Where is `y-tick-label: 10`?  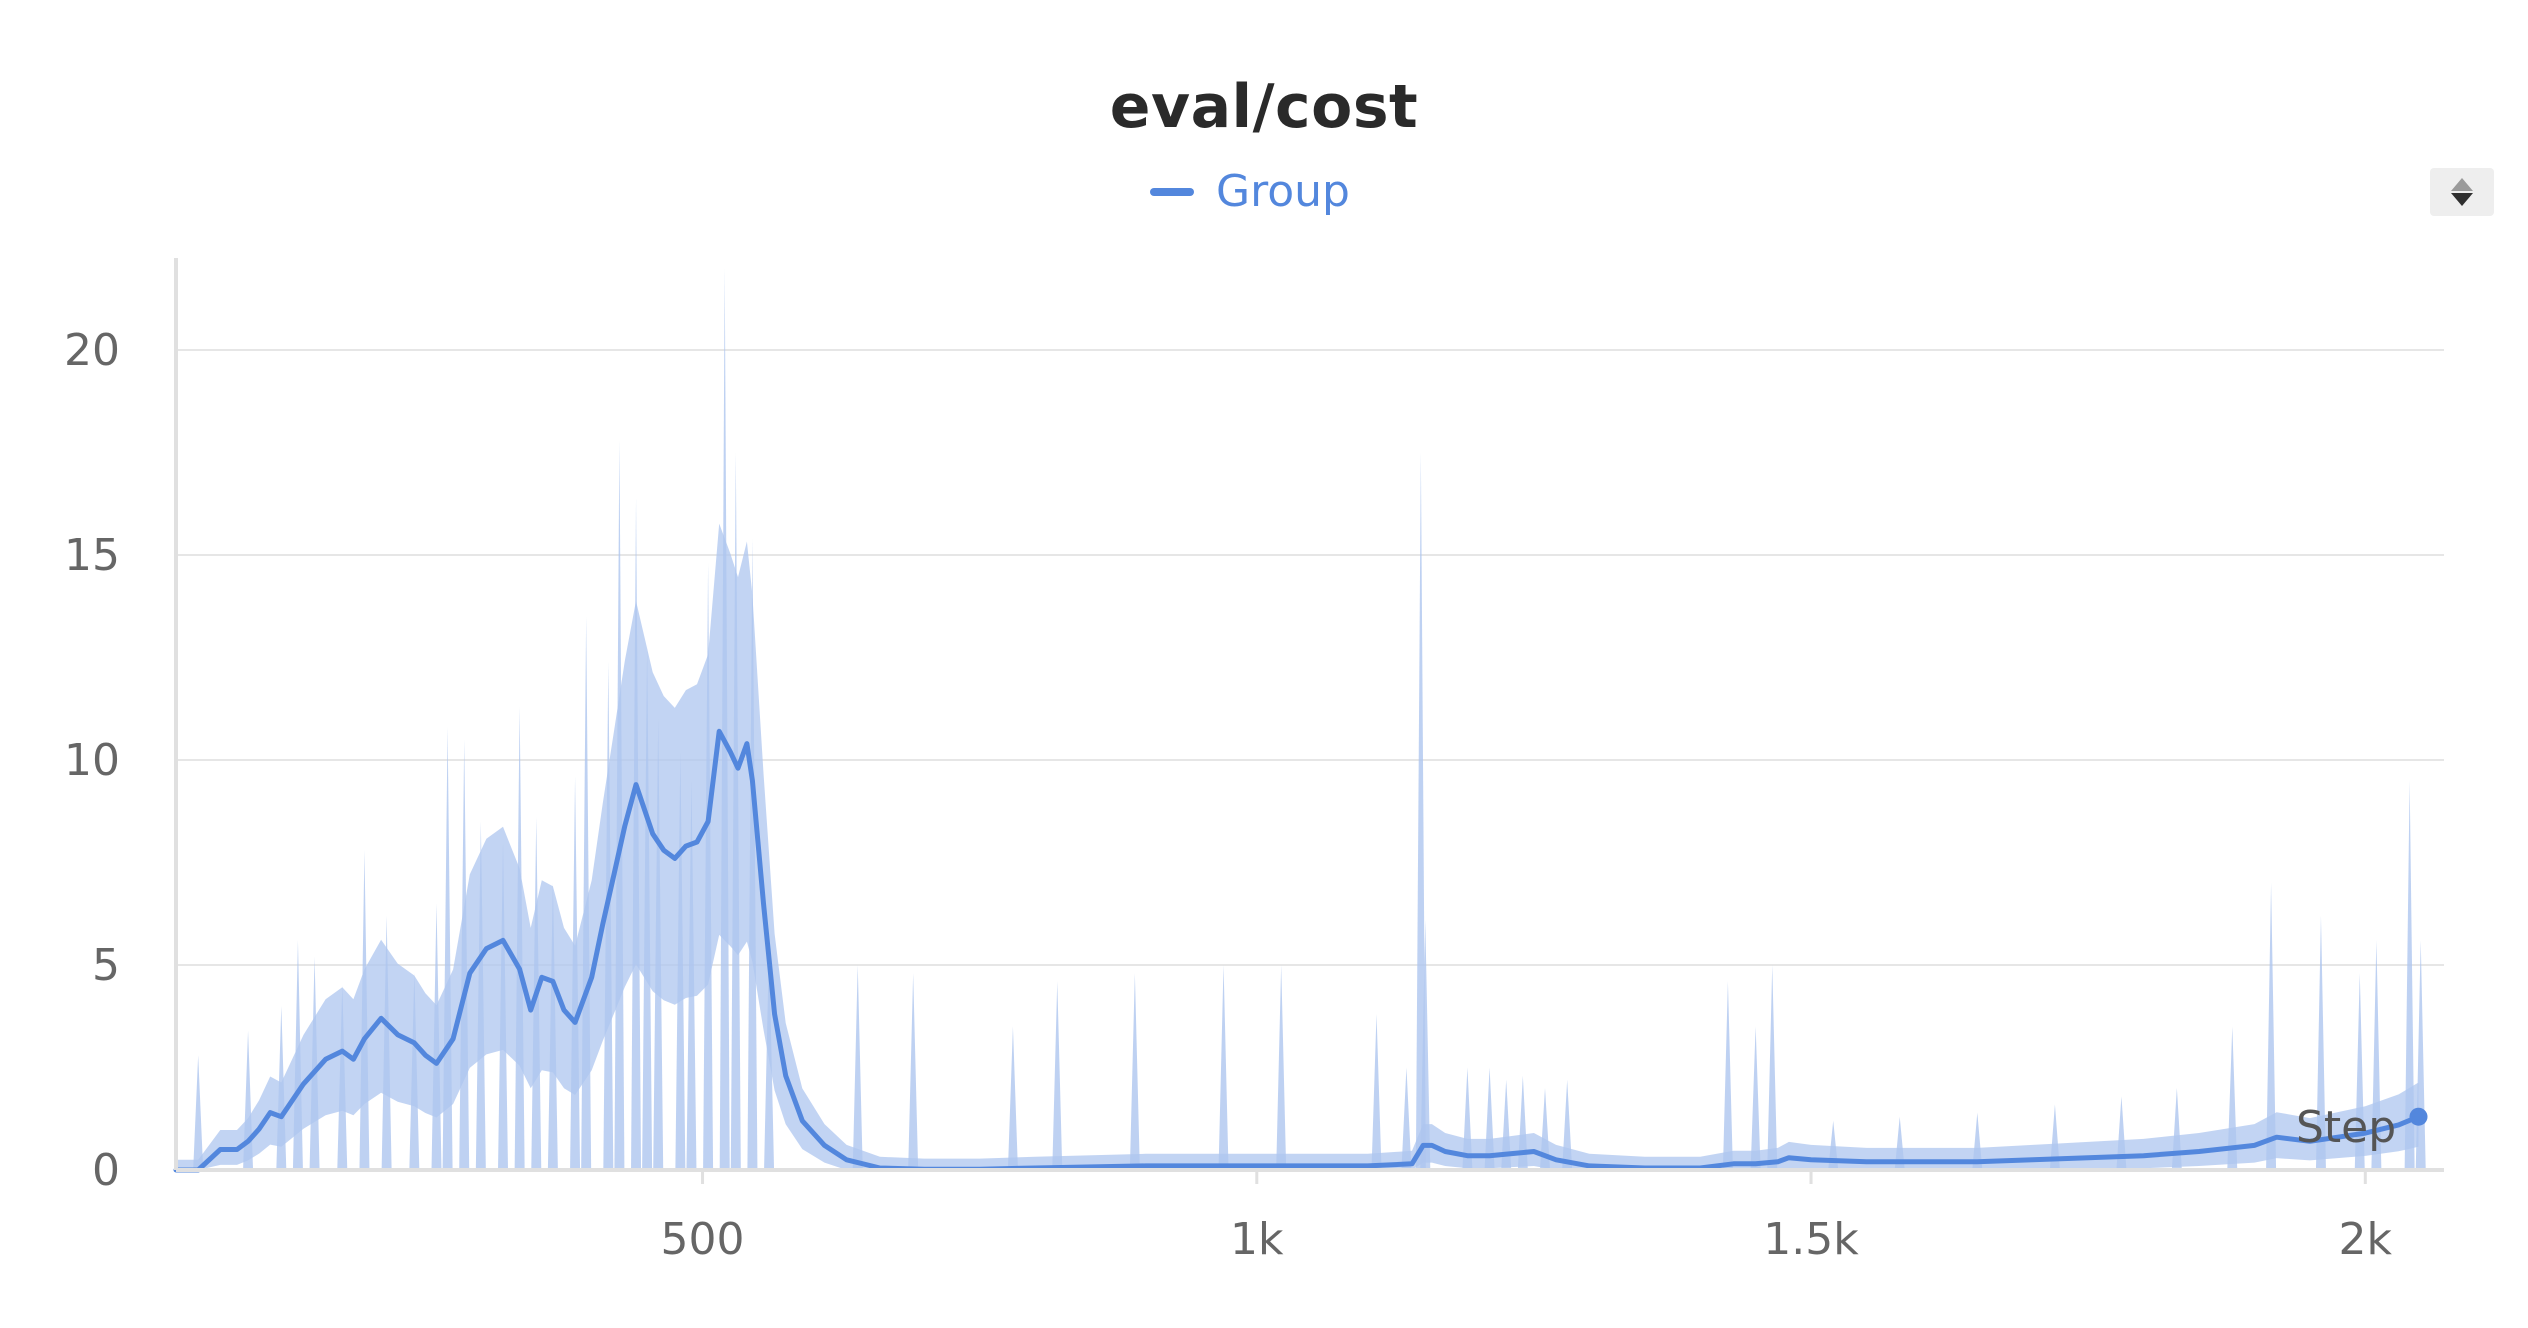
y-tick-label: 10 is located at coordinates (92, 760).